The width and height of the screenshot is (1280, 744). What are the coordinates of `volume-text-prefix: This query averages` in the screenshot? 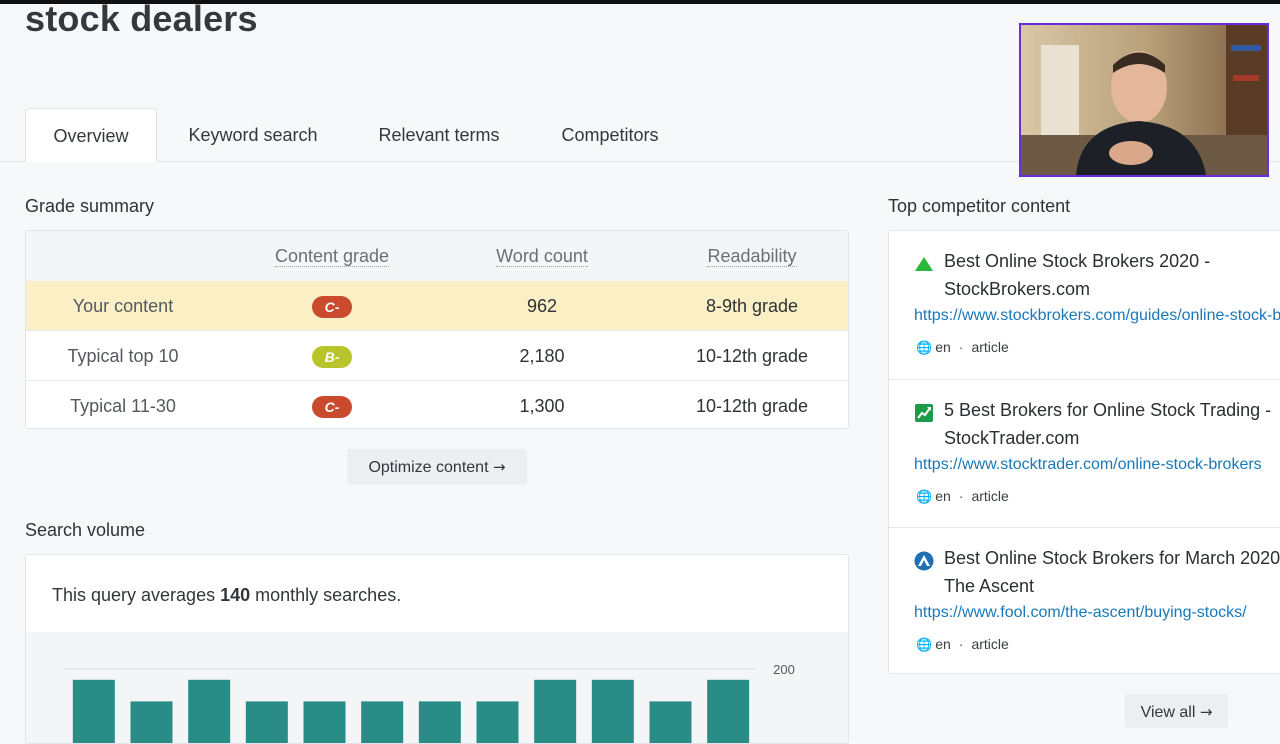 It's located at (136, 595).